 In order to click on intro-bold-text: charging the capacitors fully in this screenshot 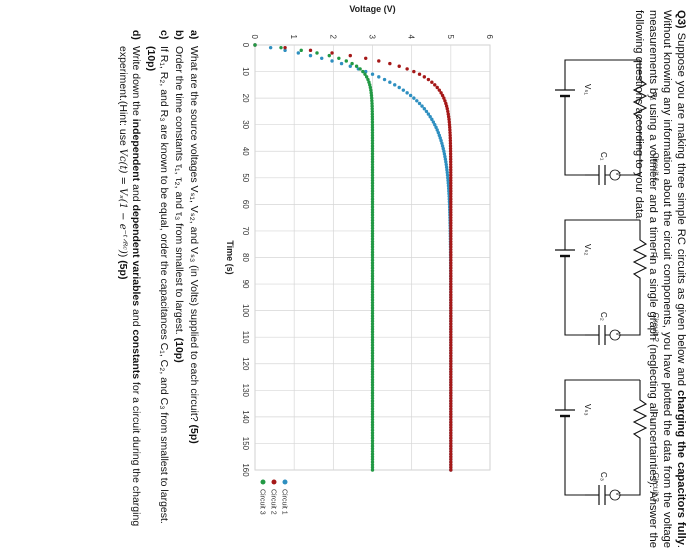, I will do `click(681, 467)`.